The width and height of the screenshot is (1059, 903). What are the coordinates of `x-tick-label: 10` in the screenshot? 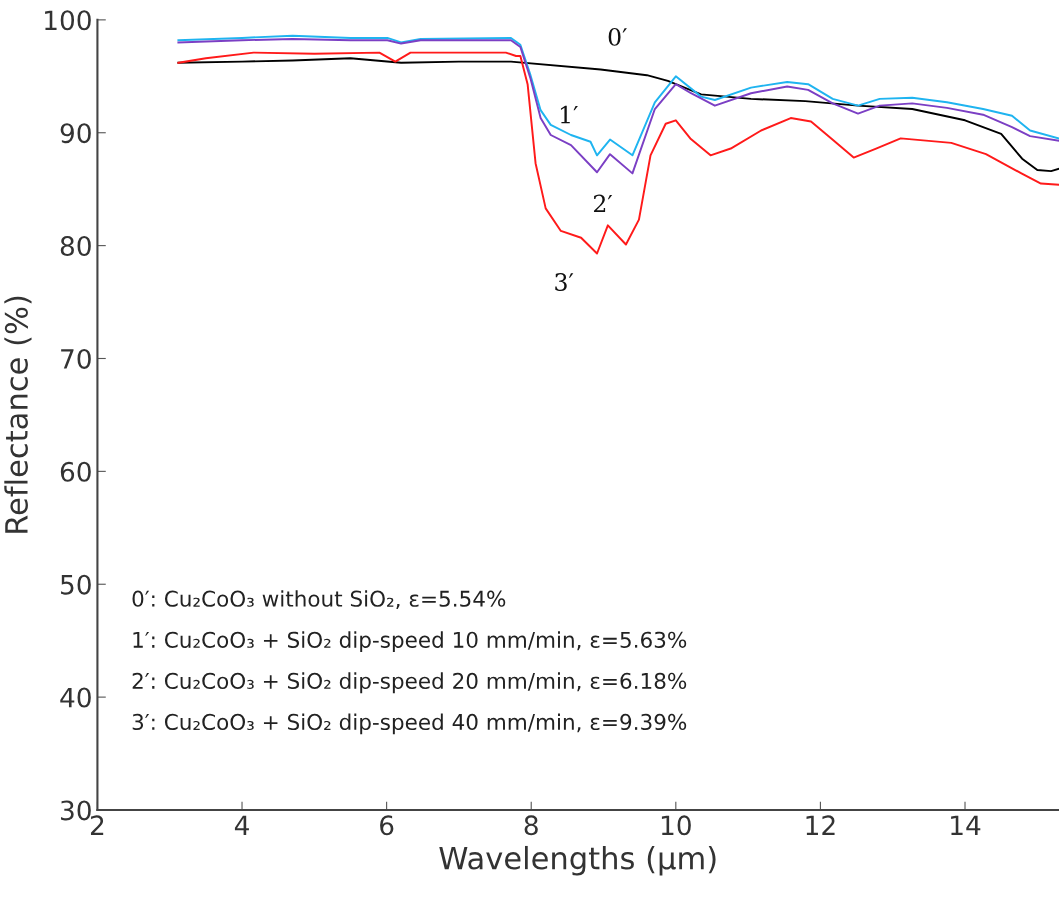 It's located at (676, 825).